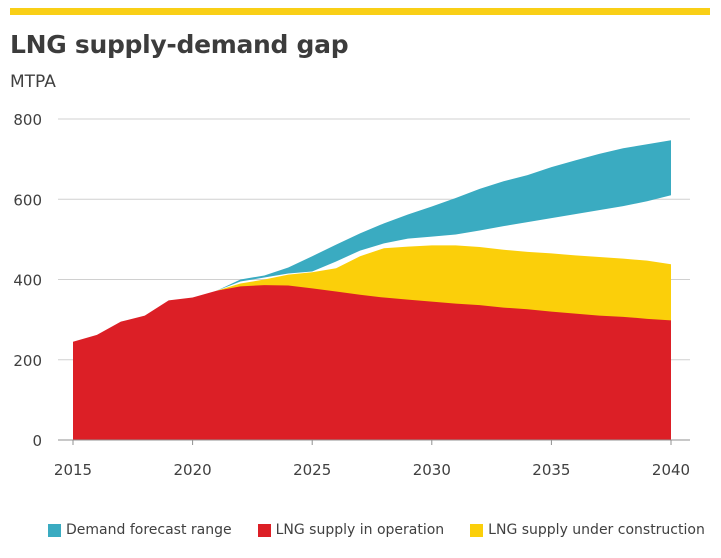 This screenshot has width=721, height=558. I want to click on y-tick-label-600: 600, so click(27, 200).